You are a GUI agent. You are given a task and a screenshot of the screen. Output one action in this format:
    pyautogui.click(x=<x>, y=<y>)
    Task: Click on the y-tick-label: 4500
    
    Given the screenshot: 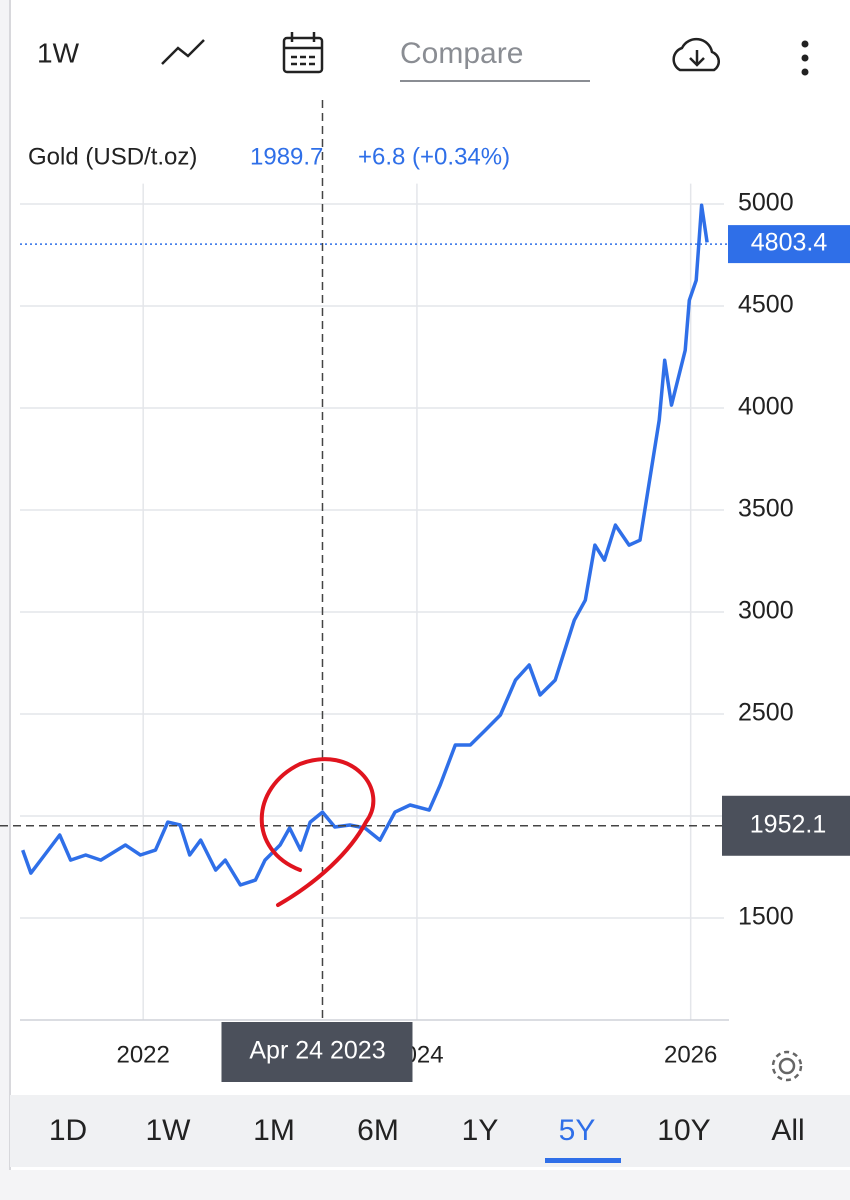 What is the action you would take?
    pyautogui.click(x=766, y=305)
    